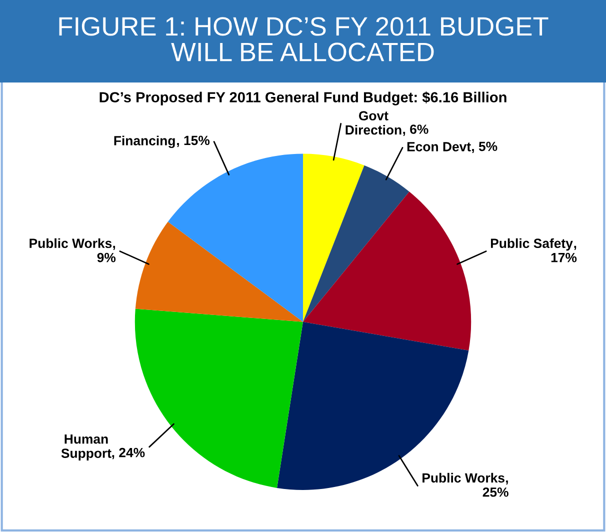 The height and width of the screenshot is (532, 606). Describe the element at coordinates (303, 98) in the screenshot. I see `chart-subtitle: DC’s Proposed FY 2011 General Fund Budget: $6.16 Billion` at that location.